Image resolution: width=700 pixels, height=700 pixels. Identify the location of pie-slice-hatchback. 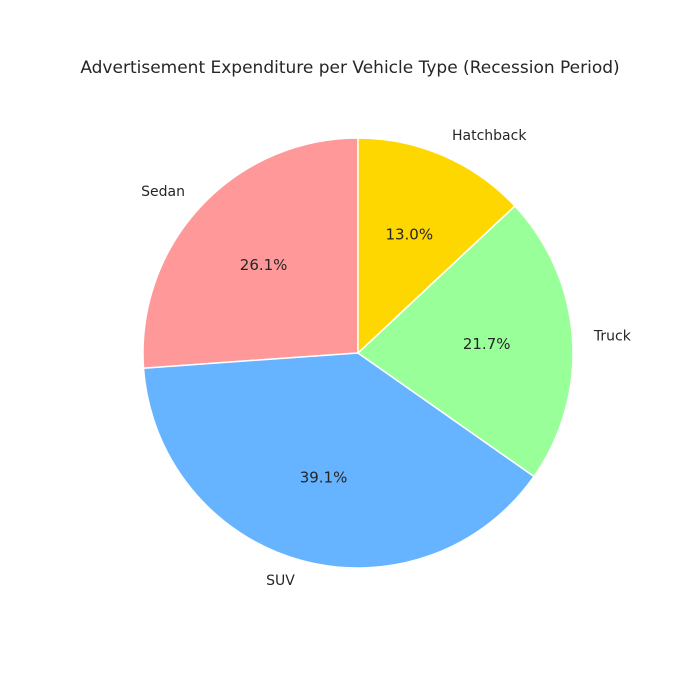
(436, 245).